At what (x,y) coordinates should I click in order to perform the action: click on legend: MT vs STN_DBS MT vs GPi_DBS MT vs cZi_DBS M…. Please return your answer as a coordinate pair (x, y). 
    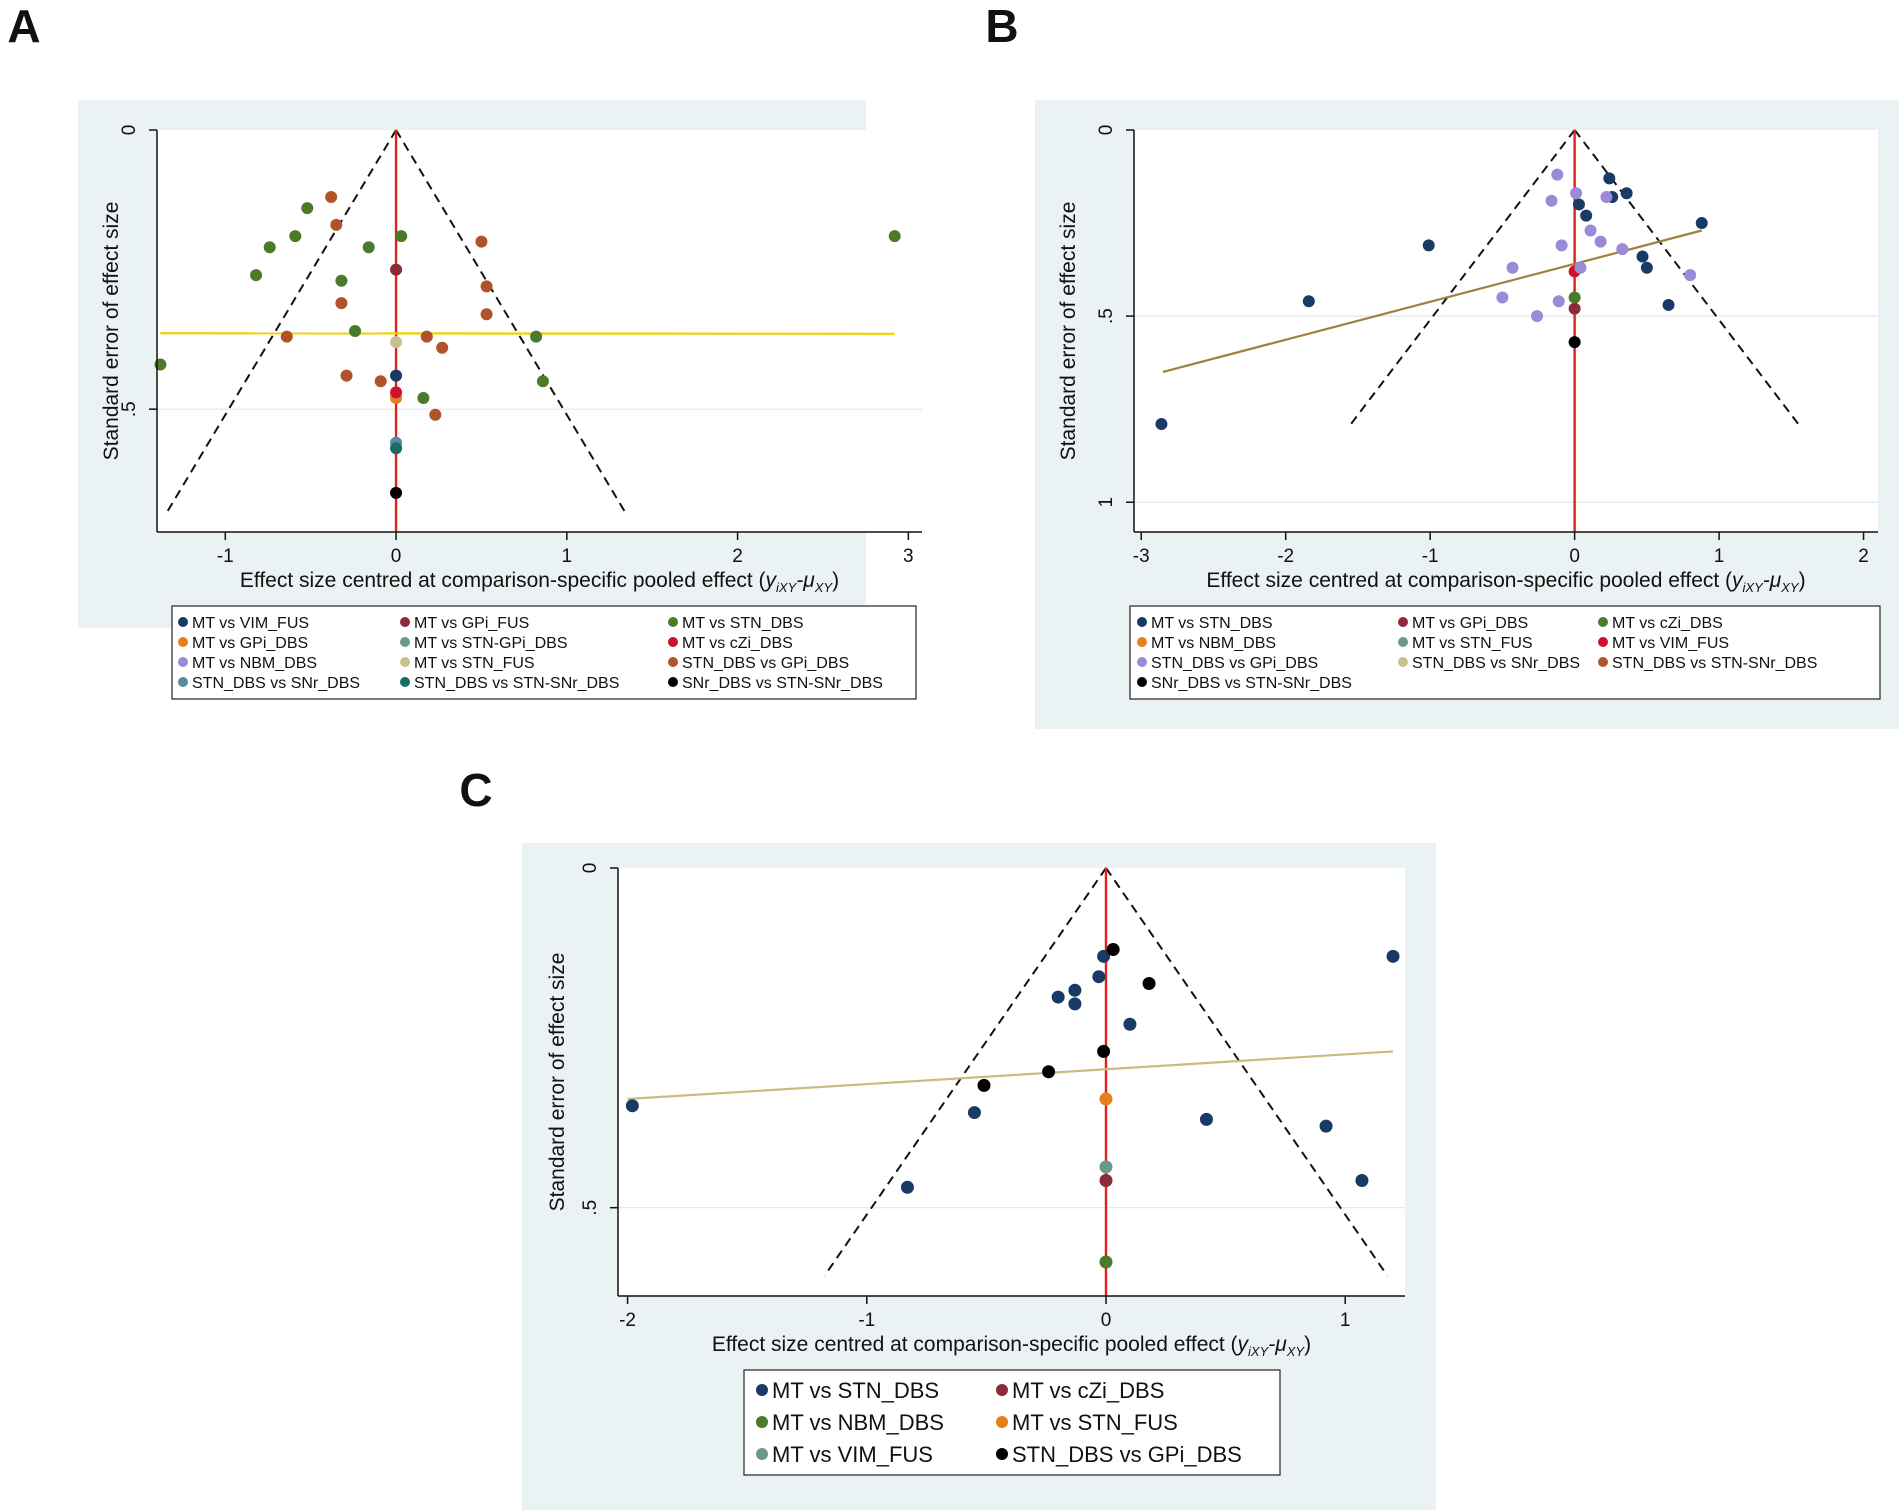
    Looking at the image, I should click on (1505, 652).